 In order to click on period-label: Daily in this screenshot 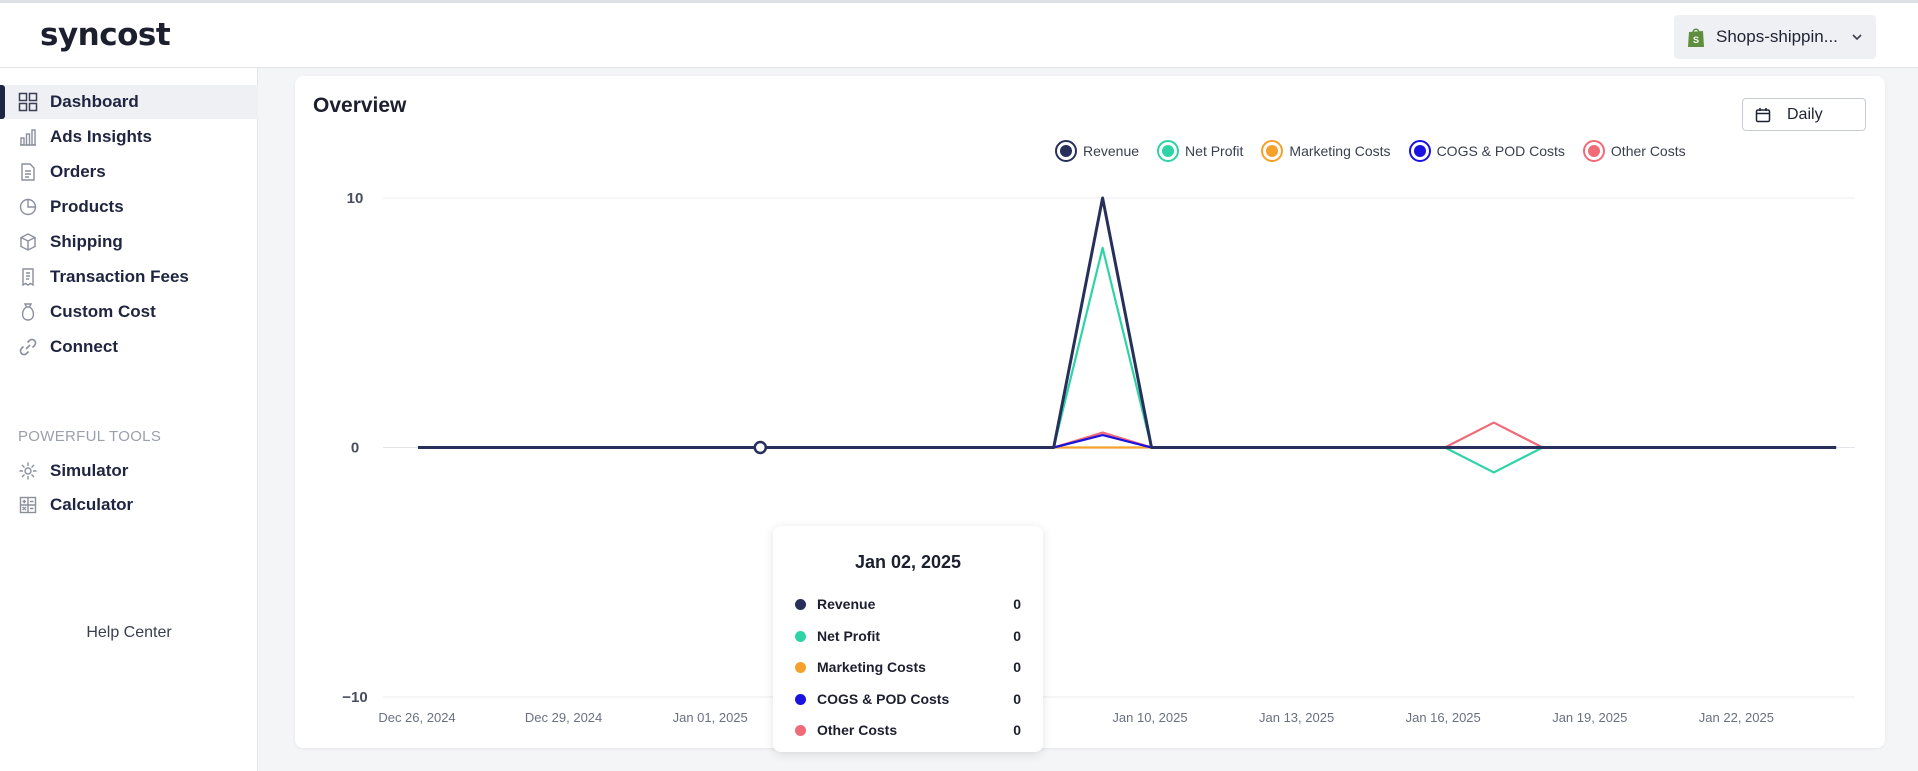, I will do `click(1805, 114)`.